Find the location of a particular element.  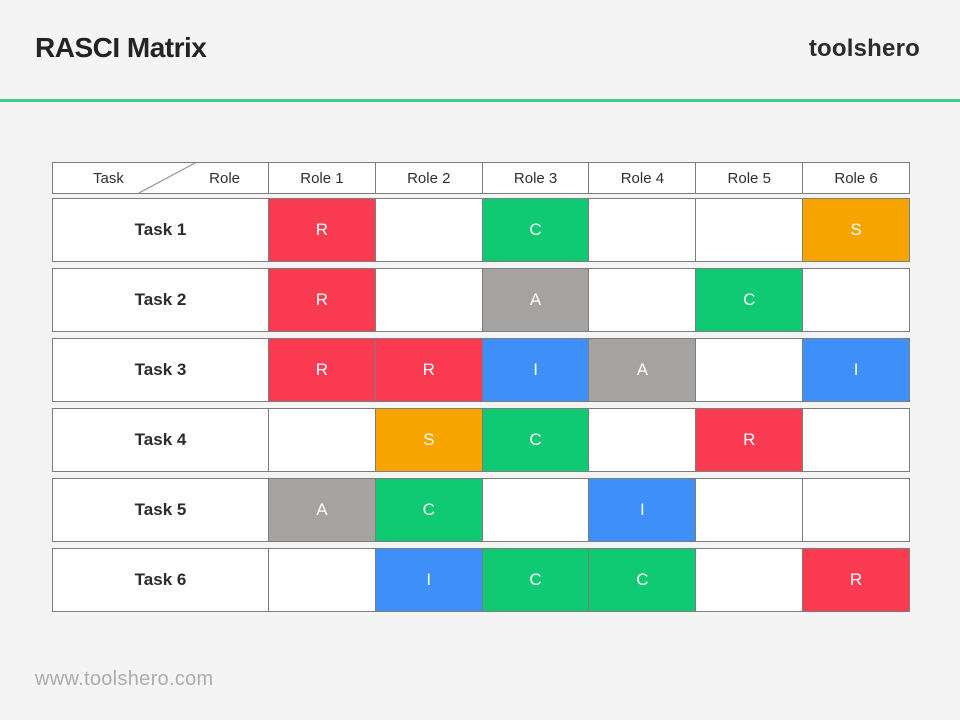

column-header-cell: Role 5 is located at coordinates (748, 178).